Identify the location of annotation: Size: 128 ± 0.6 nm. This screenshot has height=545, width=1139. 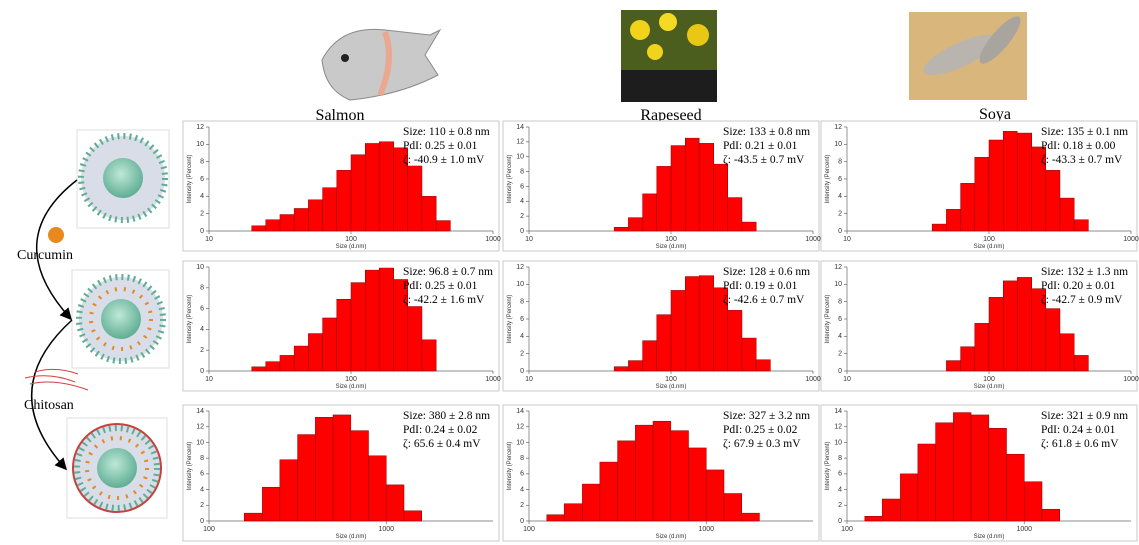
(766, 272).